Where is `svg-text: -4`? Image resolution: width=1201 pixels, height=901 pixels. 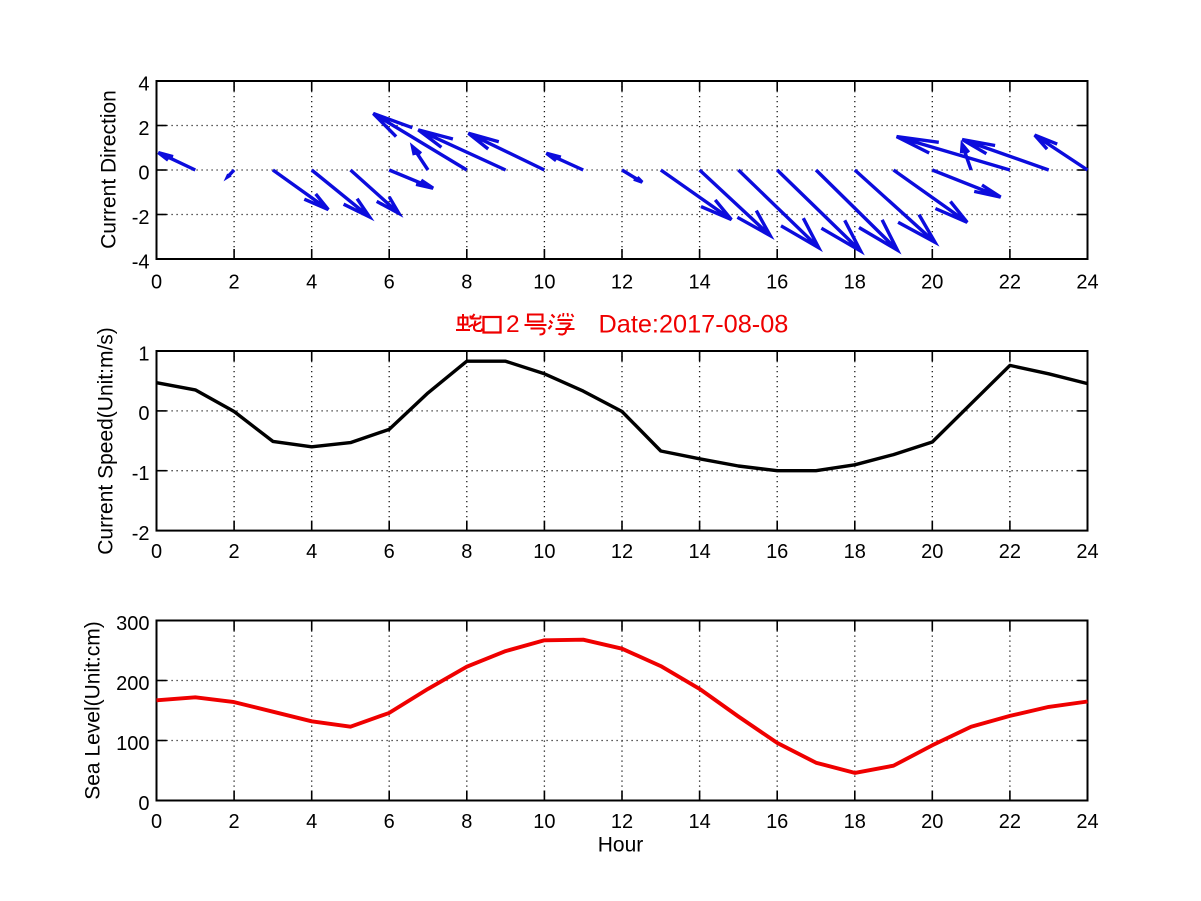 svg-text: -4 is located at coordinates (141, 262).